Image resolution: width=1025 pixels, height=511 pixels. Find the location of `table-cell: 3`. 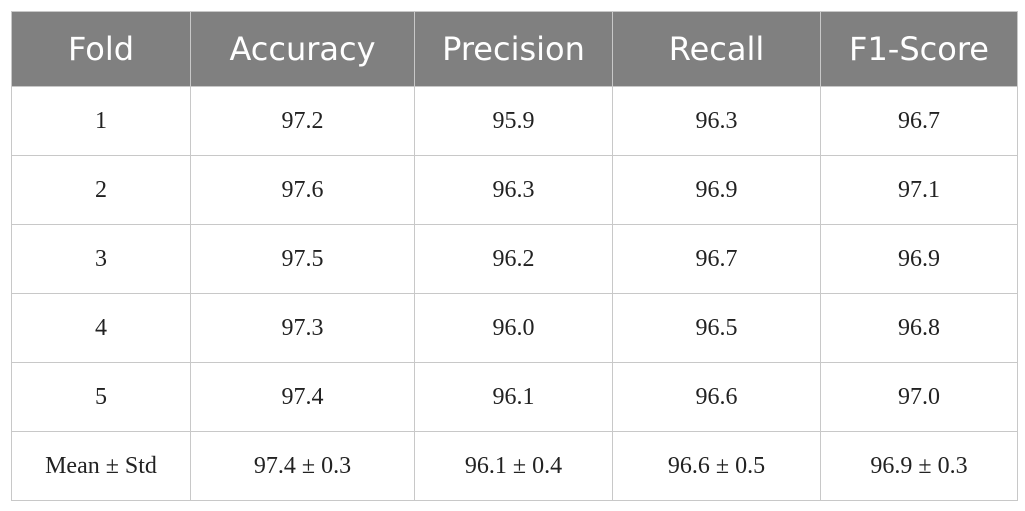

table-cell: 3 is located at coordinates (101, 259).